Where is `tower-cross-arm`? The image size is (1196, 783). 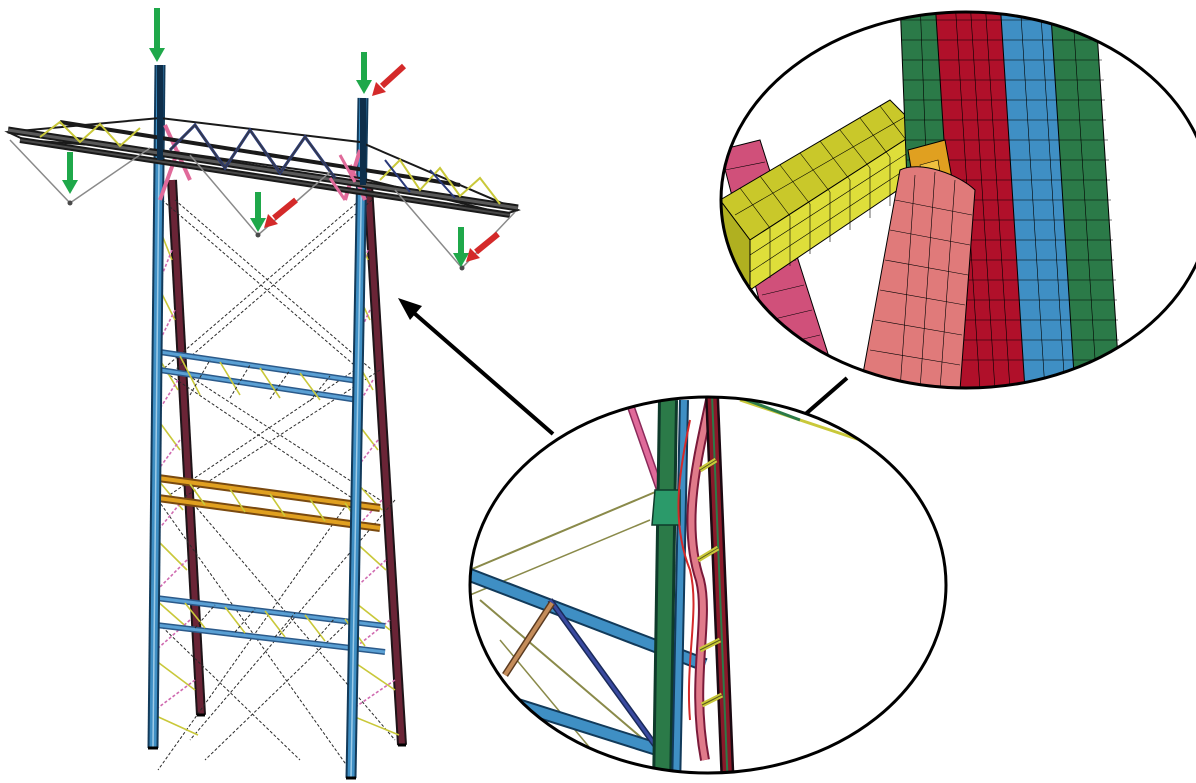 tower-cross-arm is located at coordinates (262, 141).